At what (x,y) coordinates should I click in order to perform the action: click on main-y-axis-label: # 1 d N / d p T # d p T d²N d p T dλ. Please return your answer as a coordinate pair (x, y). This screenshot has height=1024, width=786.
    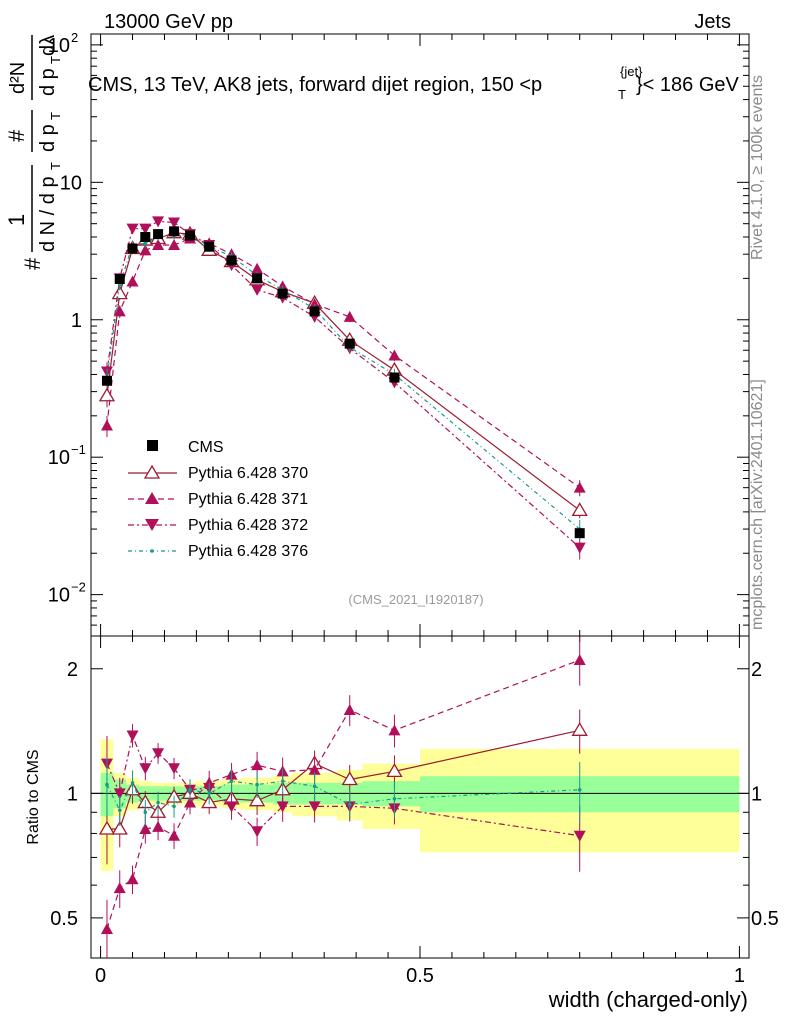
    Looking at the image, I should click on (33, 152).